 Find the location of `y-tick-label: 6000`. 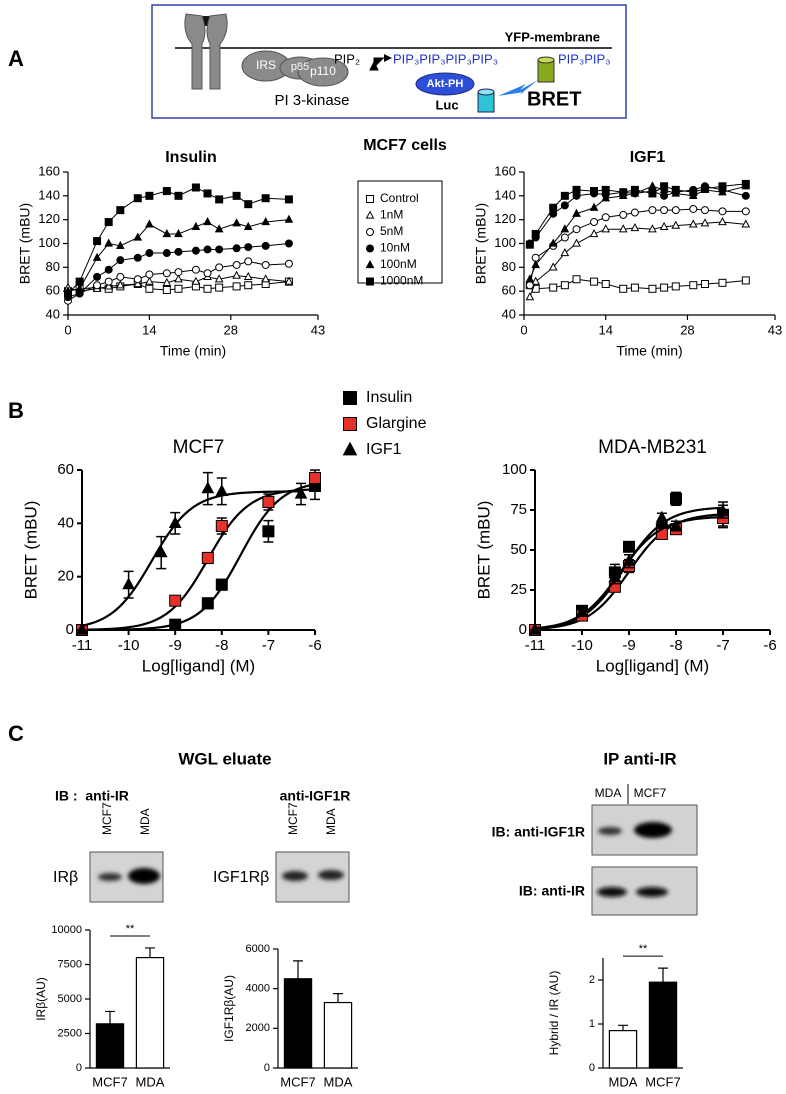

y-tick-label: 6000 is located at coordinates (258, 949).